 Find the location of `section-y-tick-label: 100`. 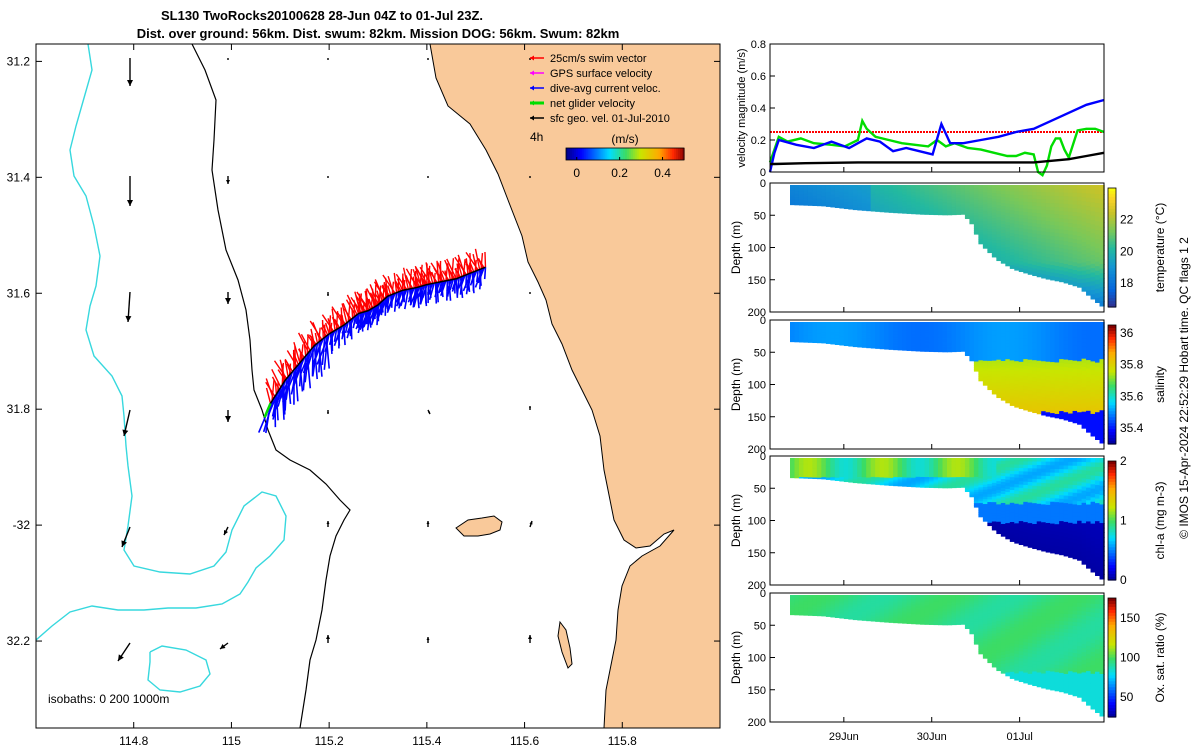

section-y-tick-label: 100 is located at coordinates (757, 249).